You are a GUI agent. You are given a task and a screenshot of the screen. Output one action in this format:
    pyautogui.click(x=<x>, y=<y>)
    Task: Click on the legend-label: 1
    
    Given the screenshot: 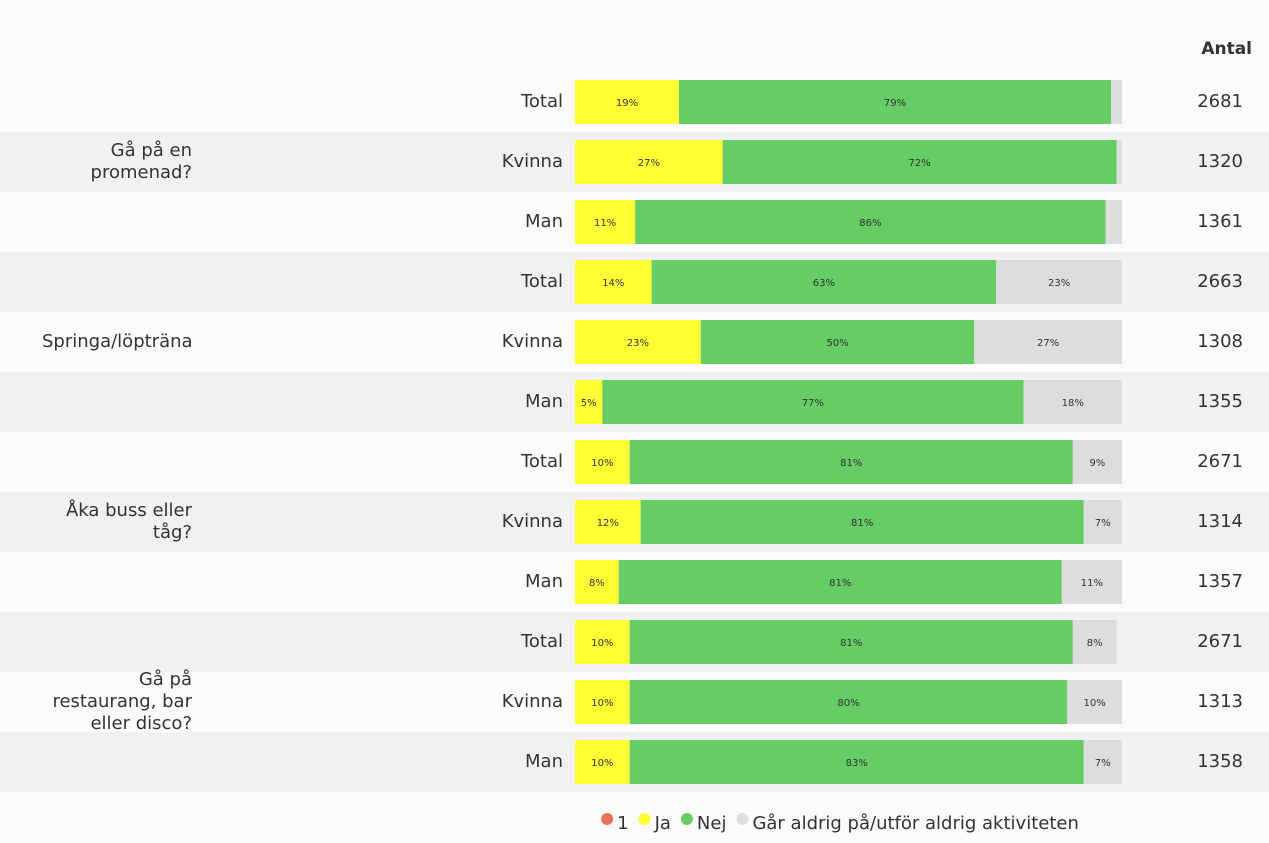 What is the action you would take?
    pyautogui.click(x=622, y=823)
    